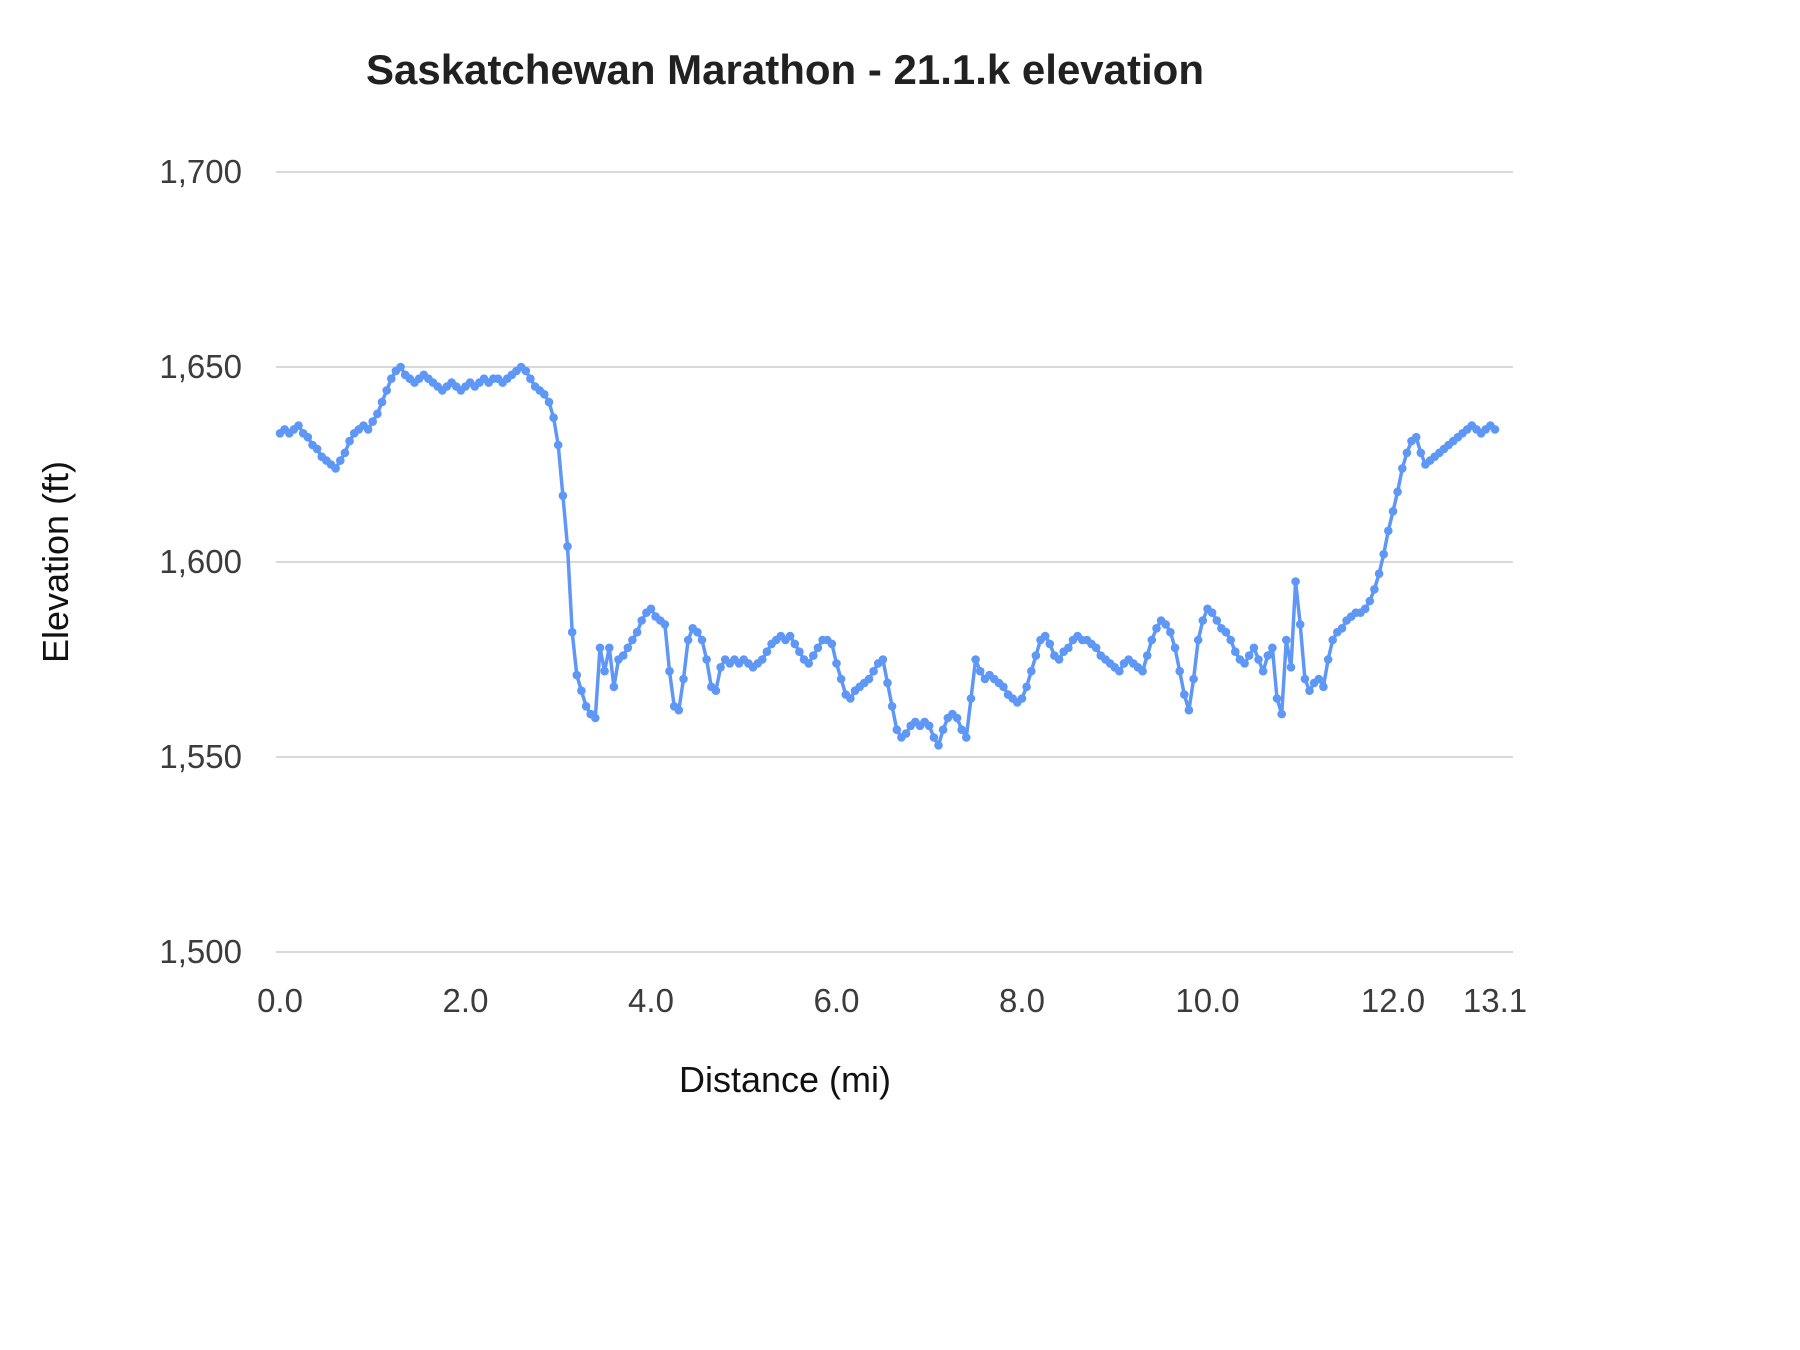 This screenshot has height=1350, width=1800. Describe the element at coordinates (200, 756) in the screenshot. I see `y-tick-label: 1,550` at that location.